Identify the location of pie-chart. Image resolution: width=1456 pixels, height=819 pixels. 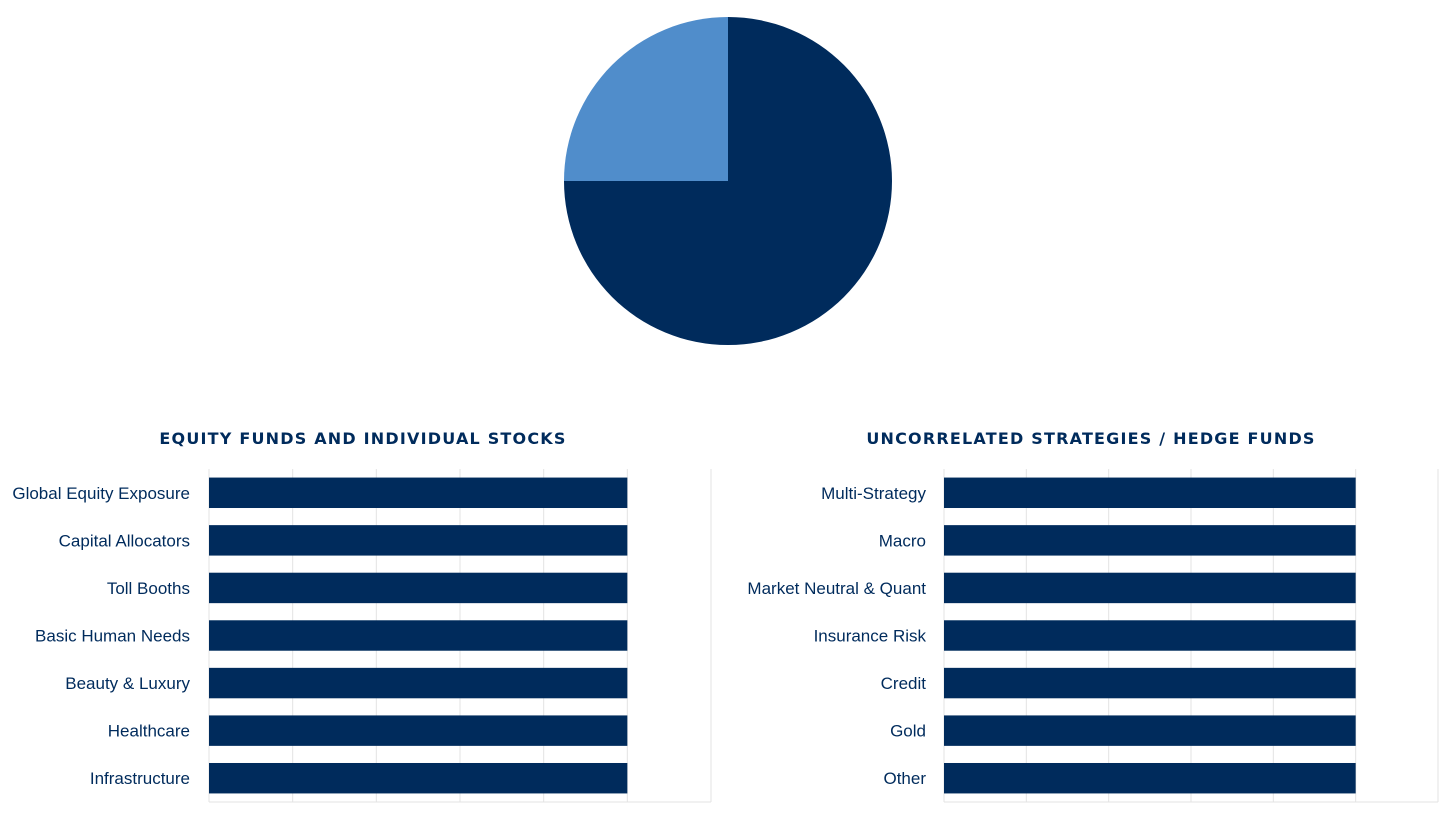
(728, 181).